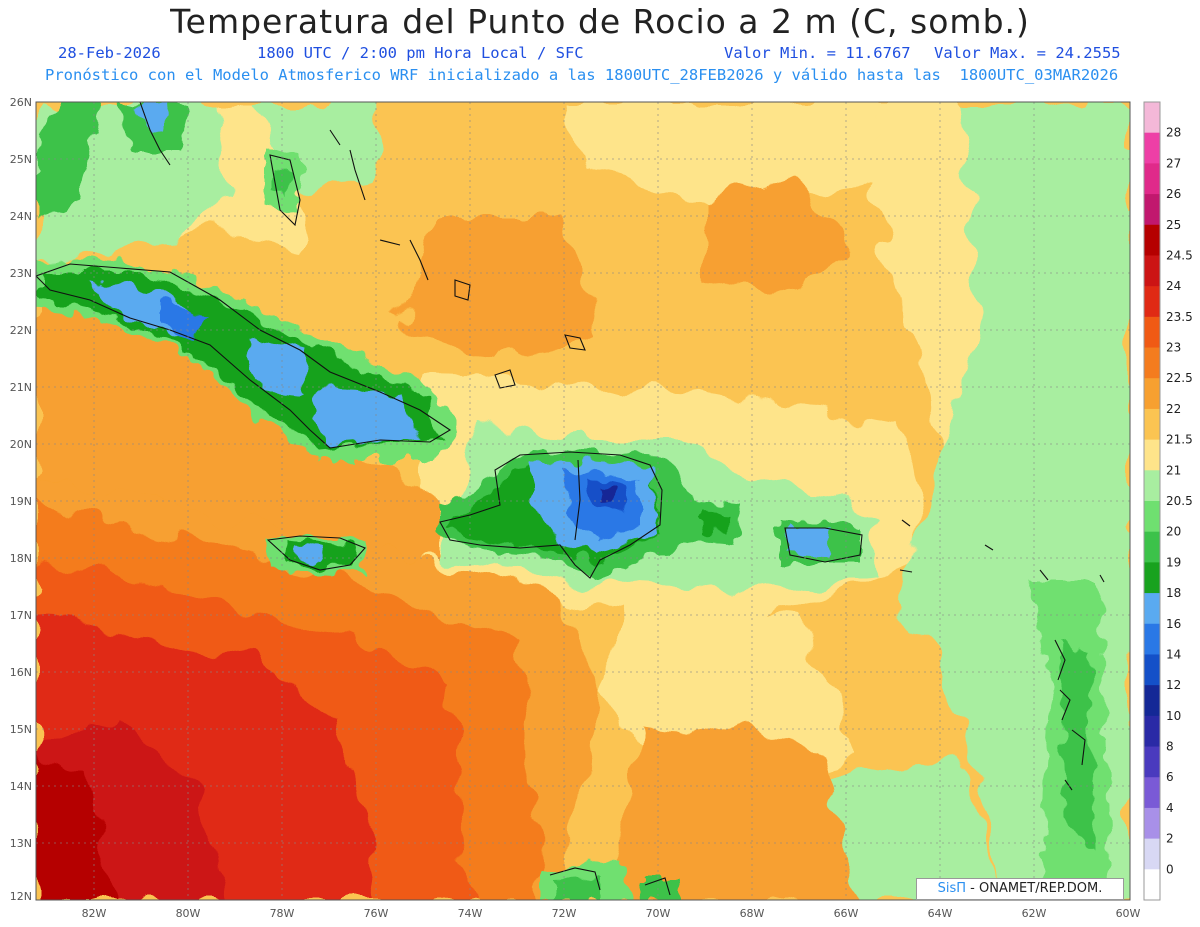 The width and height of the screenshot is (1200, 927). What do you see at coordinates (564, 913) in the screenshot?
I see `lon-tick: 72W` at bounding box center [564, 913].